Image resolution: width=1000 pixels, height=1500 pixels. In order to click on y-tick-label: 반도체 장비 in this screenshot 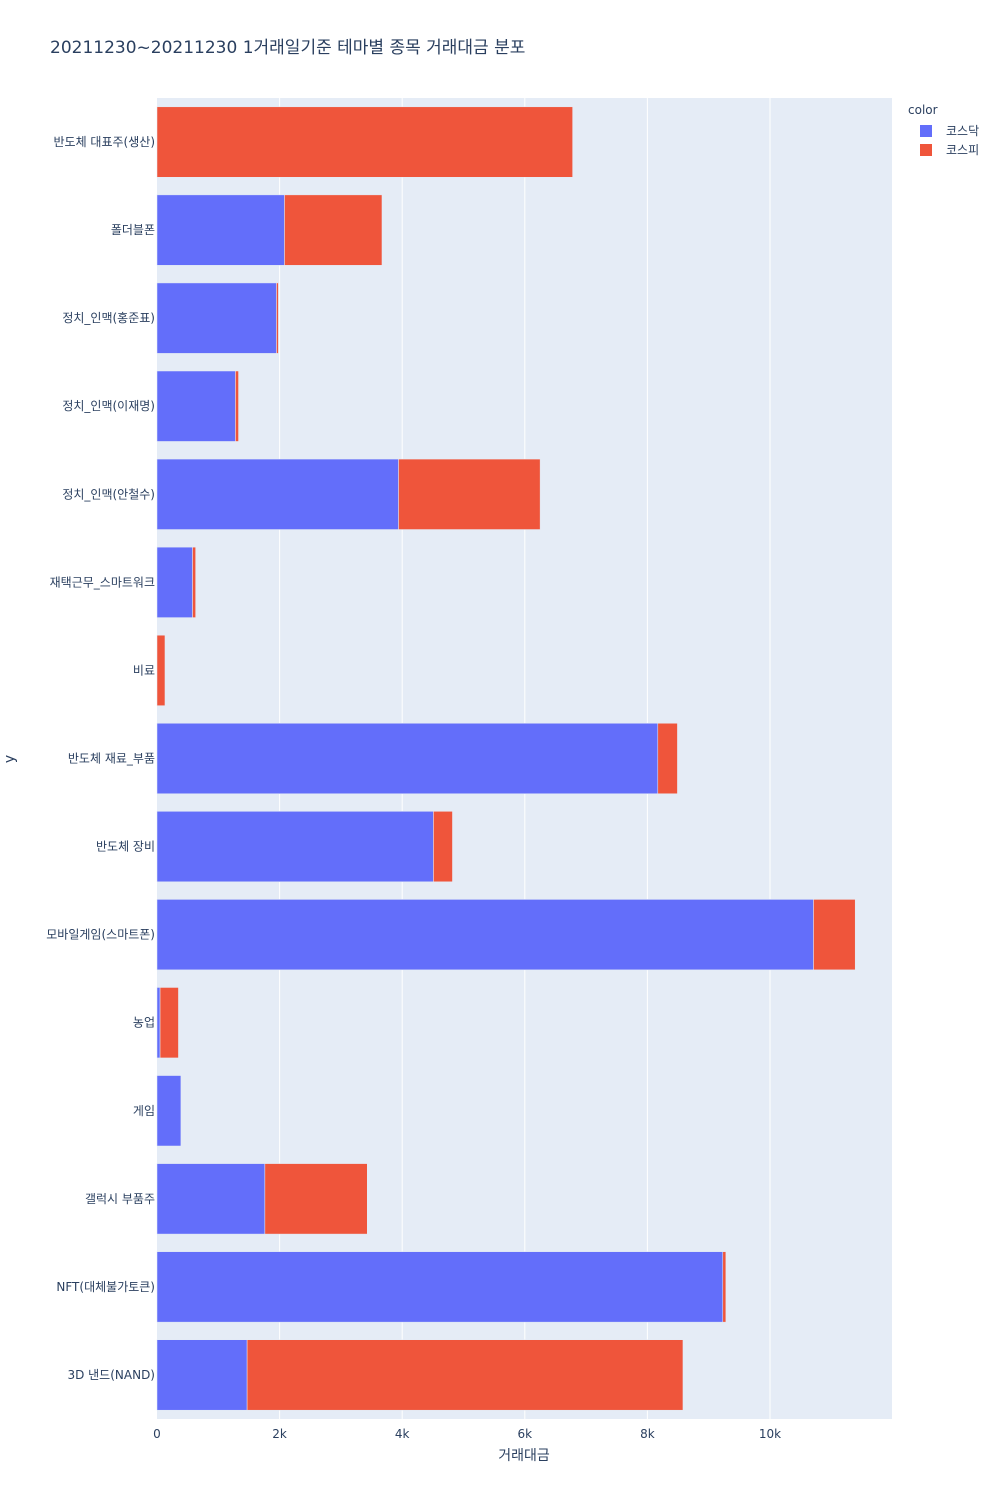, I will do `click(125, 847)`.